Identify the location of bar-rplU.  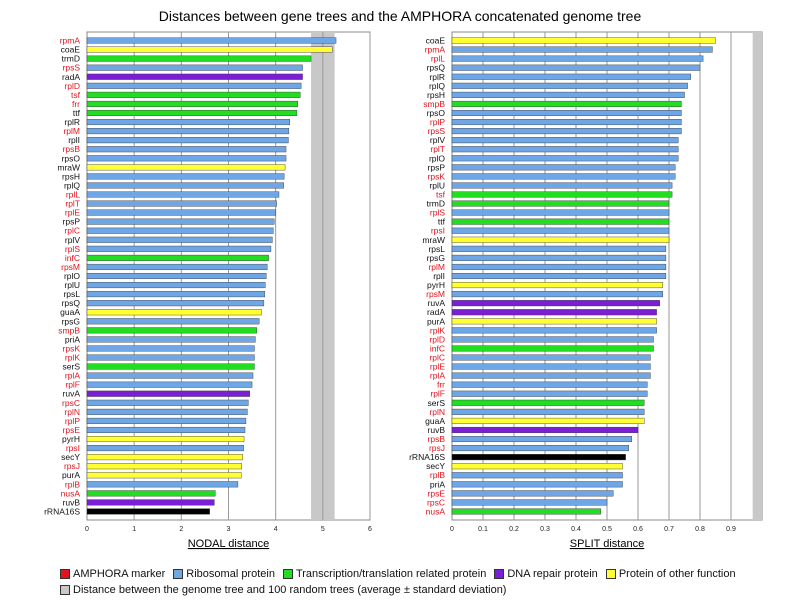
(562, 185).